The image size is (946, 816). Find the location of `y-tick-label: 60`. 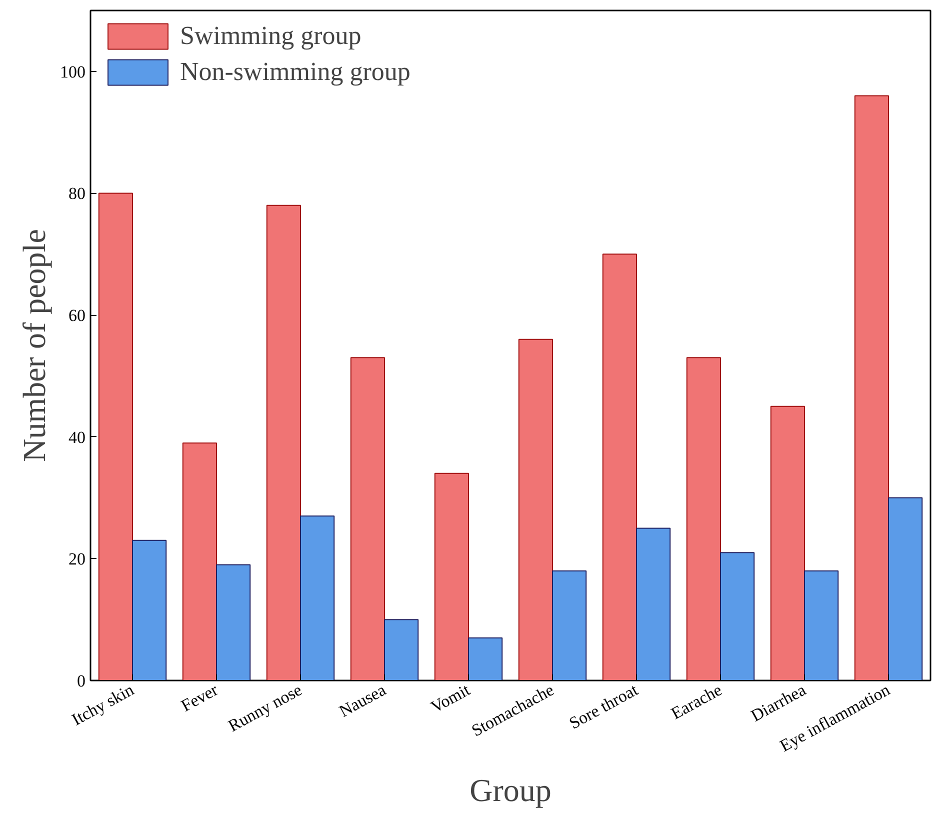

y-tick-label: 60 is located at coordinates (77, 316).